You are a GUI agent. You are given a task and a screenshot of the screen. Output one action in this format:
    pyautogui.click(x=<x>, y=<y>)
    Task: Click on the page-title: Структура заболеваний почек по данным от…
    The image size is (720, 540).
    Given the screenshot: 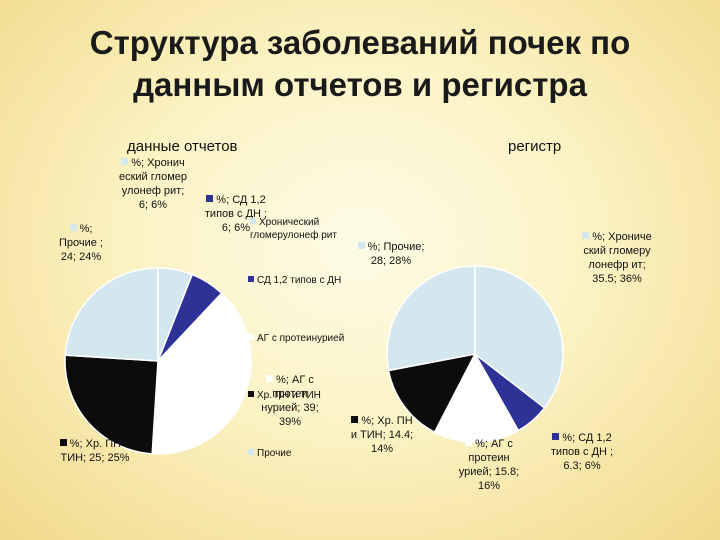 What is the action you would take?
    pyautogui.click(x=360, y=64)
    